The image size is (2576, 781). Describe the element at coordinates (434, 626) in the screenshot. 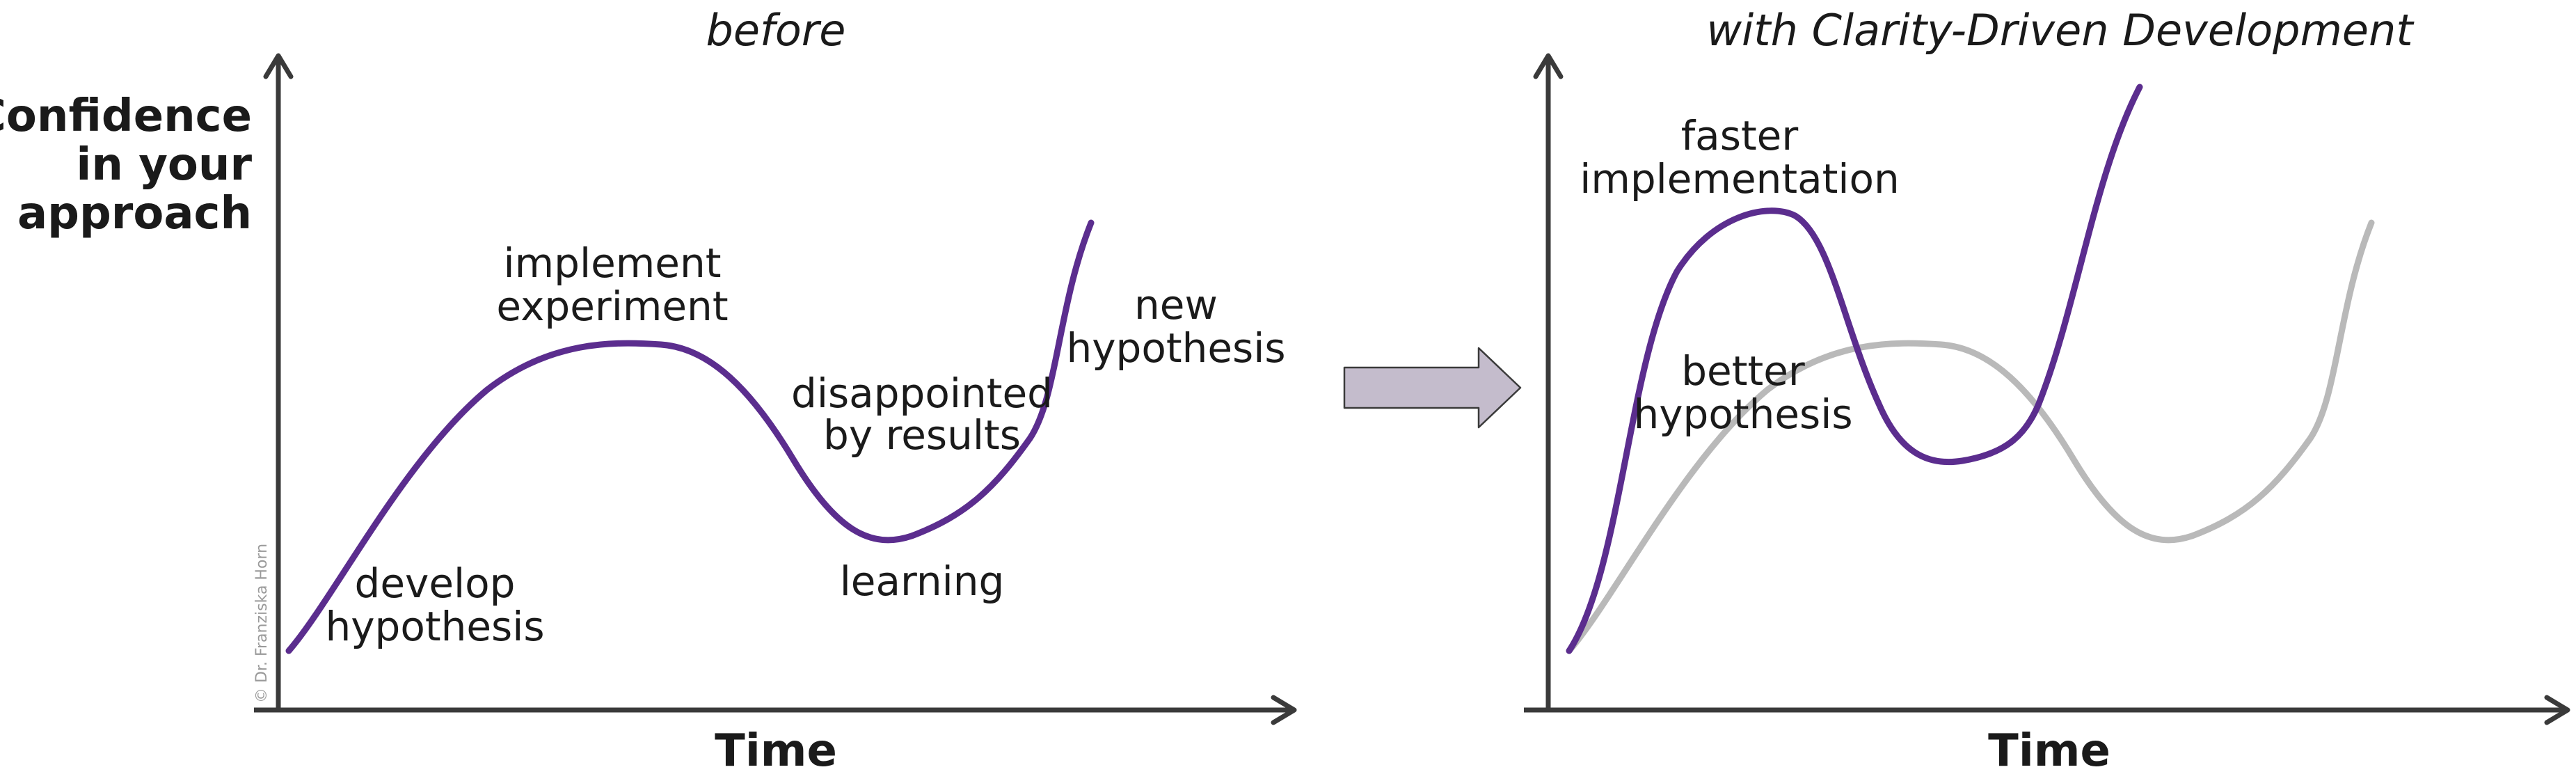

I see `annot-develop-line-2: hypothesis` at that location.